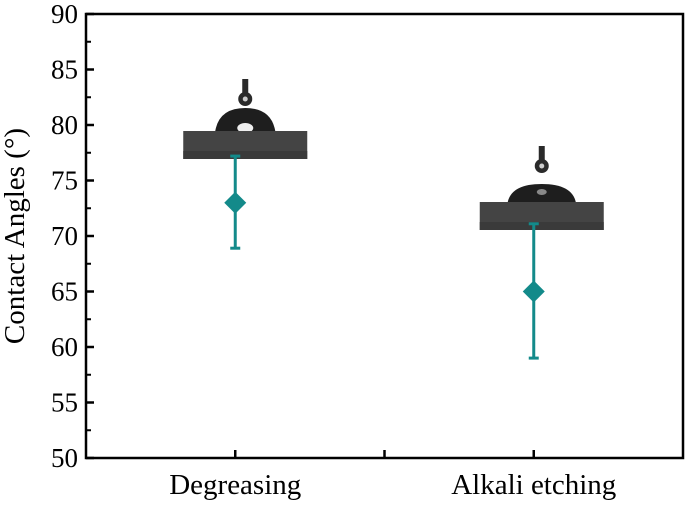  Describe the element at coordinates (64, 458) in the screenshot. I see `y-tick-label: 50` at that location.